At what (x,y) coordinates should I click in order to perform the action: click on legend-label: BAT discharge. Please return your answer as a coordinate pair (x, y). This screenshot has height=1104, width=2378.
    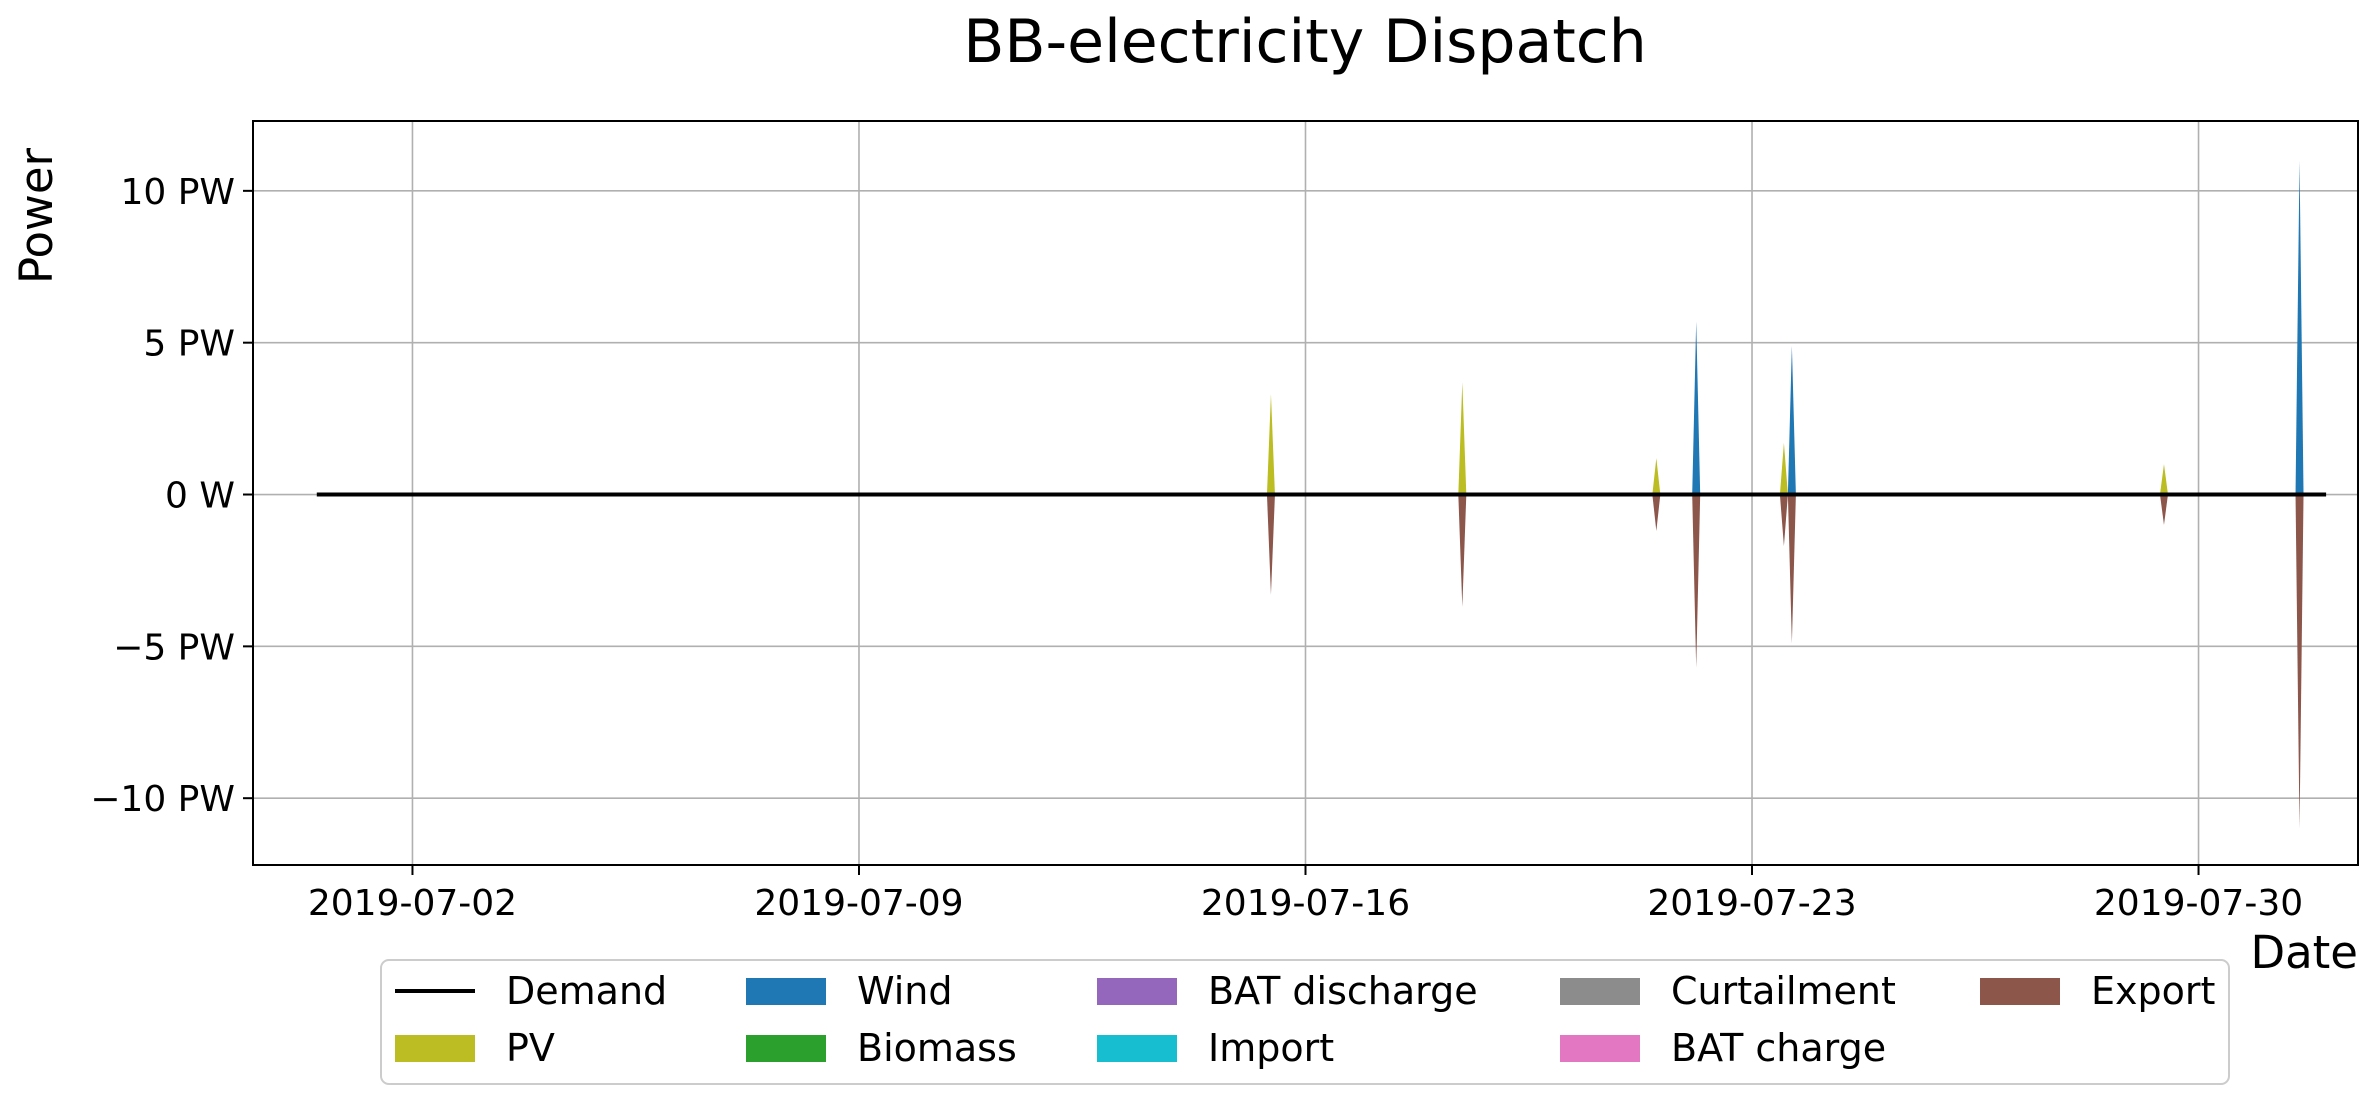
    Looking at the image, I should click on (1343, 991).